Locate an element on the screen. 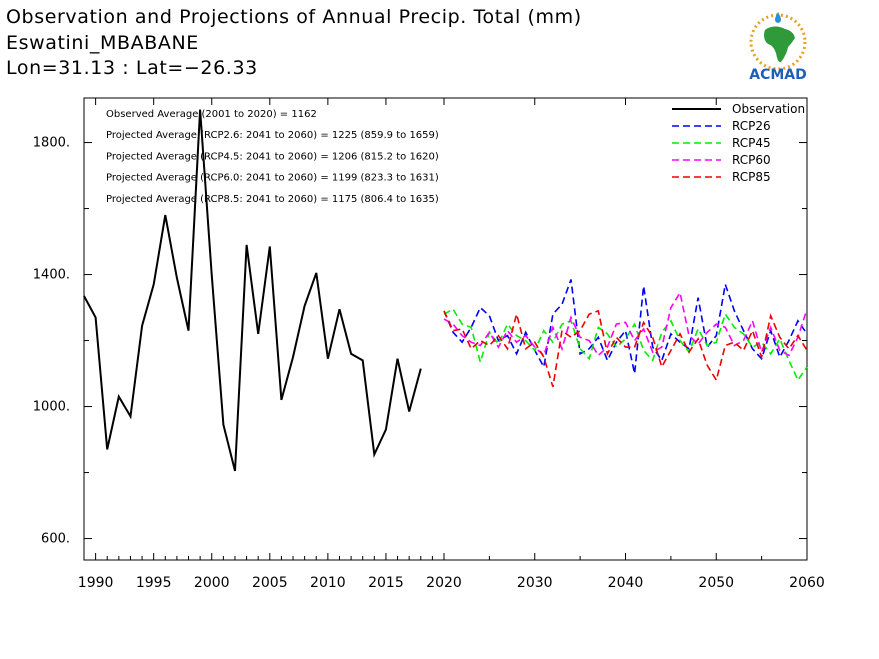  y-tick-label: 1400. is located at coordinates (51, 275).